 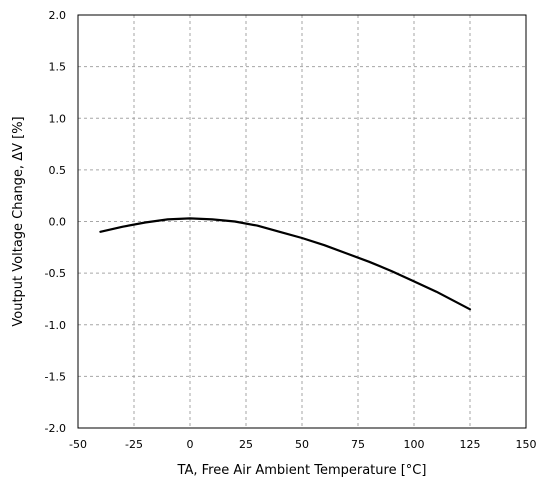 What do you see at coordinates (58, 118) in the screenshot?
I see `y-tick-label: 1.0` at bounding box center [58, 118].